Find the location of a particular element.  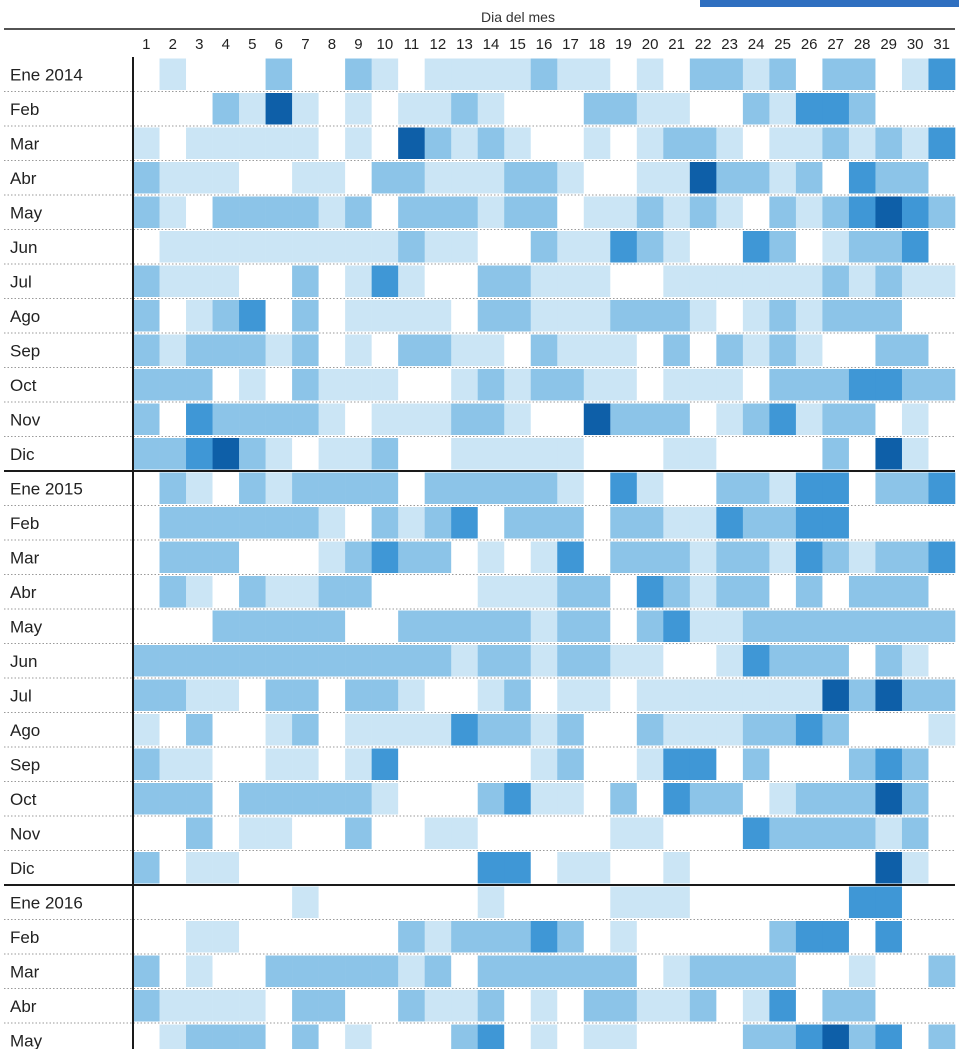

day-label-21: 21 is located at coordinates (676, 44).